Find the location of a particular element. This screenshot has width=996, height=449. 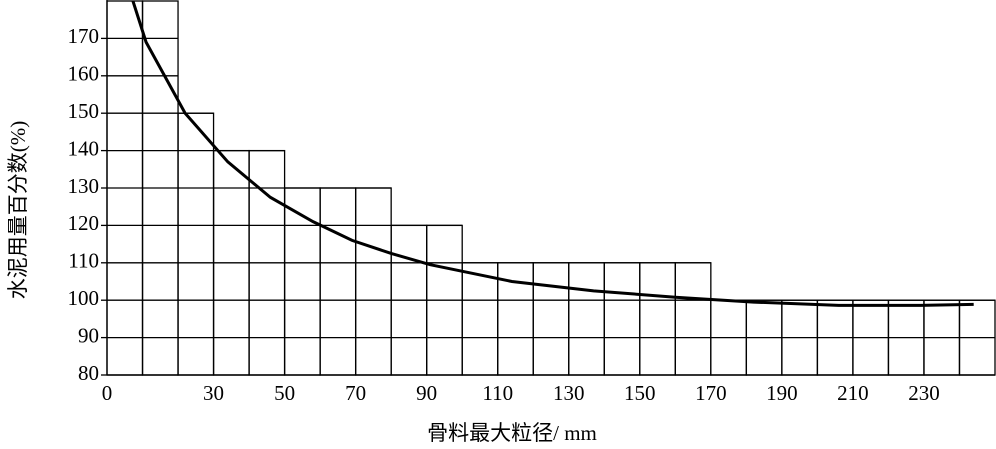

y-tick-label: 150 is located at coordinates (84, 111).